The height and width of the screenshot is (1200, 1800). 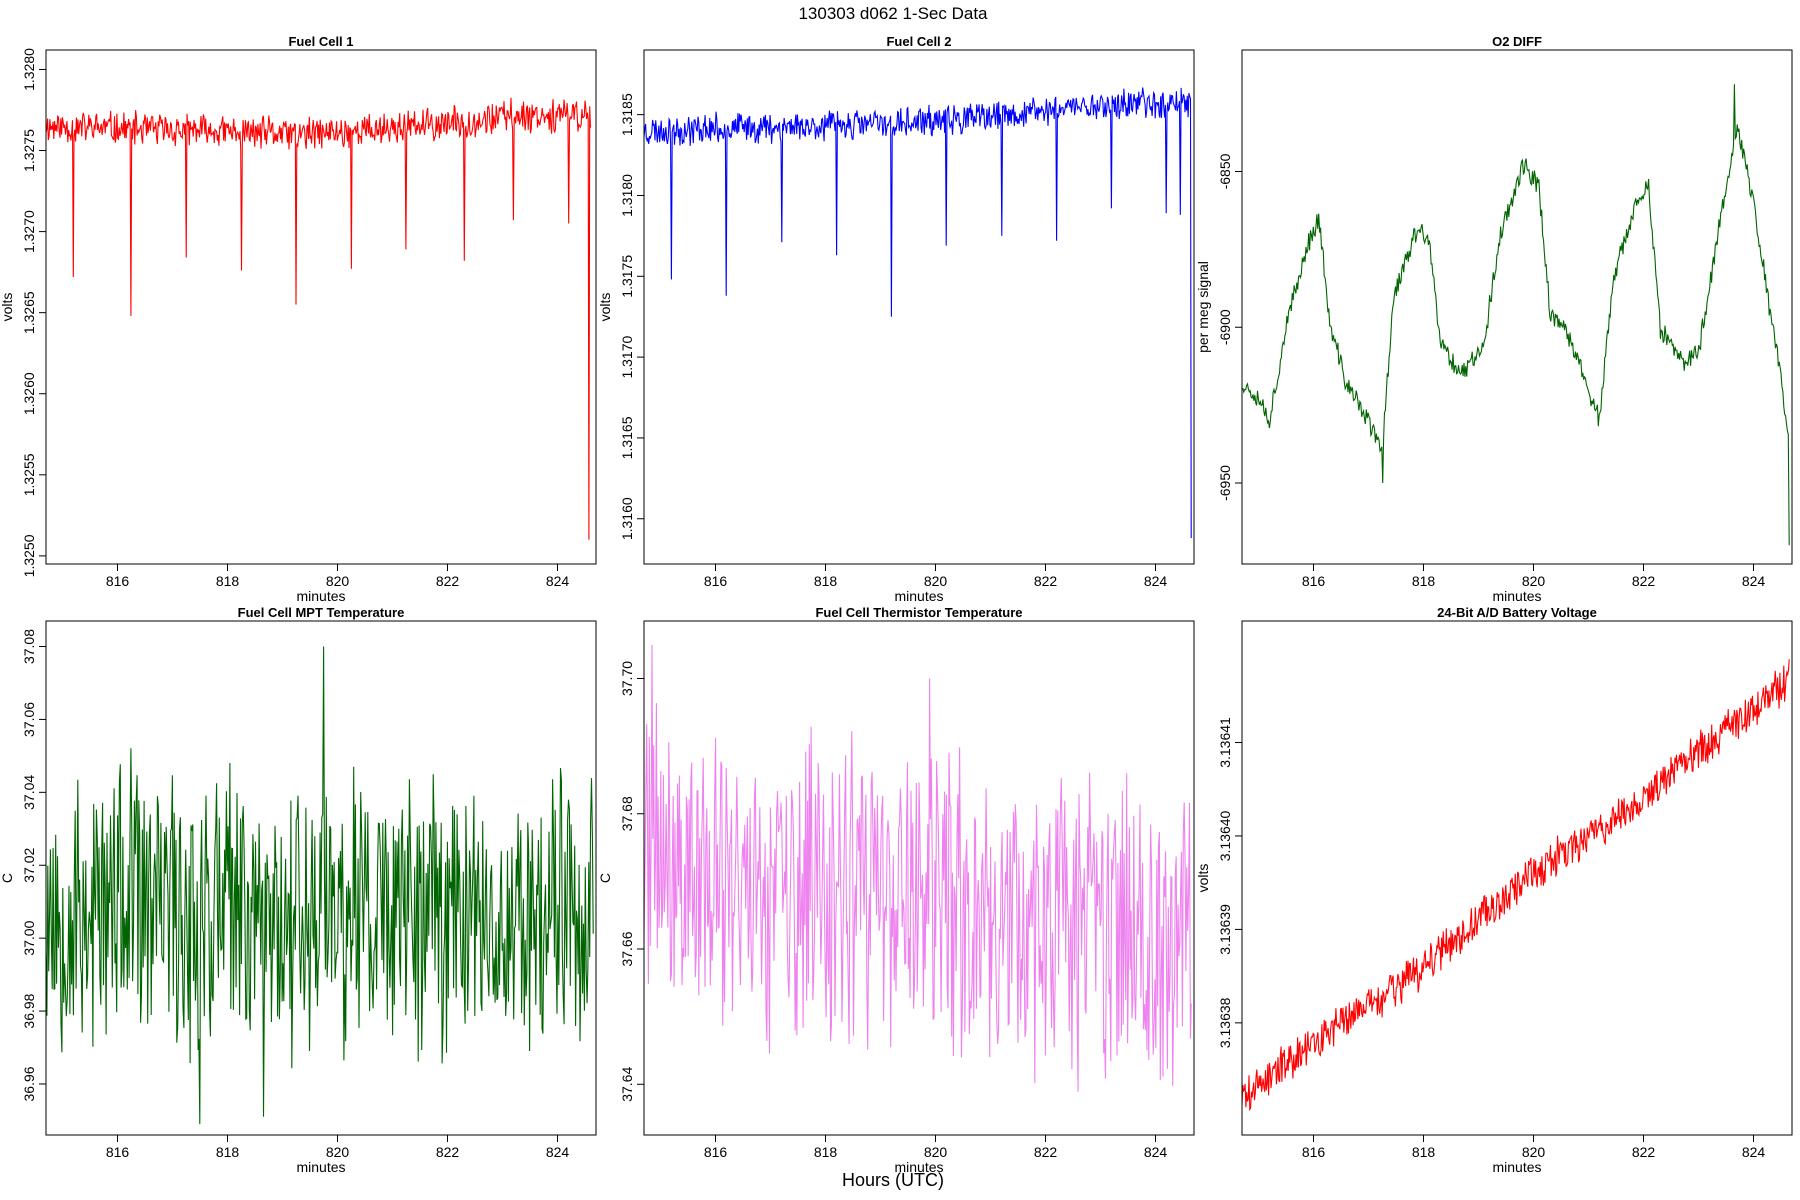 What do you see at coordinates (1516, 596) in the screenshot?
I see `o2-x-axis-label: minutes` at bounding box center [1516, 596].